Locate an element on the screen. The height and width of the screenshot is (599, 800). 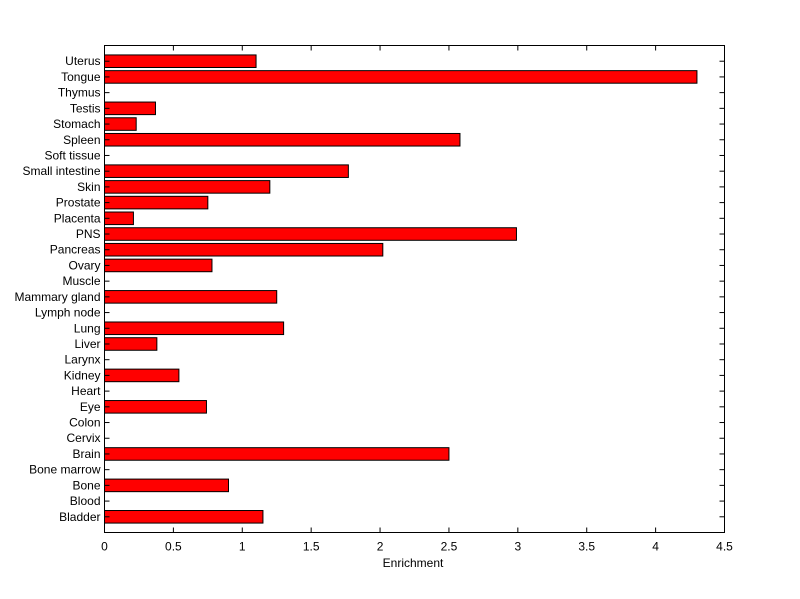
y-tick-label: Placenta is located at coordinates (77, 218).